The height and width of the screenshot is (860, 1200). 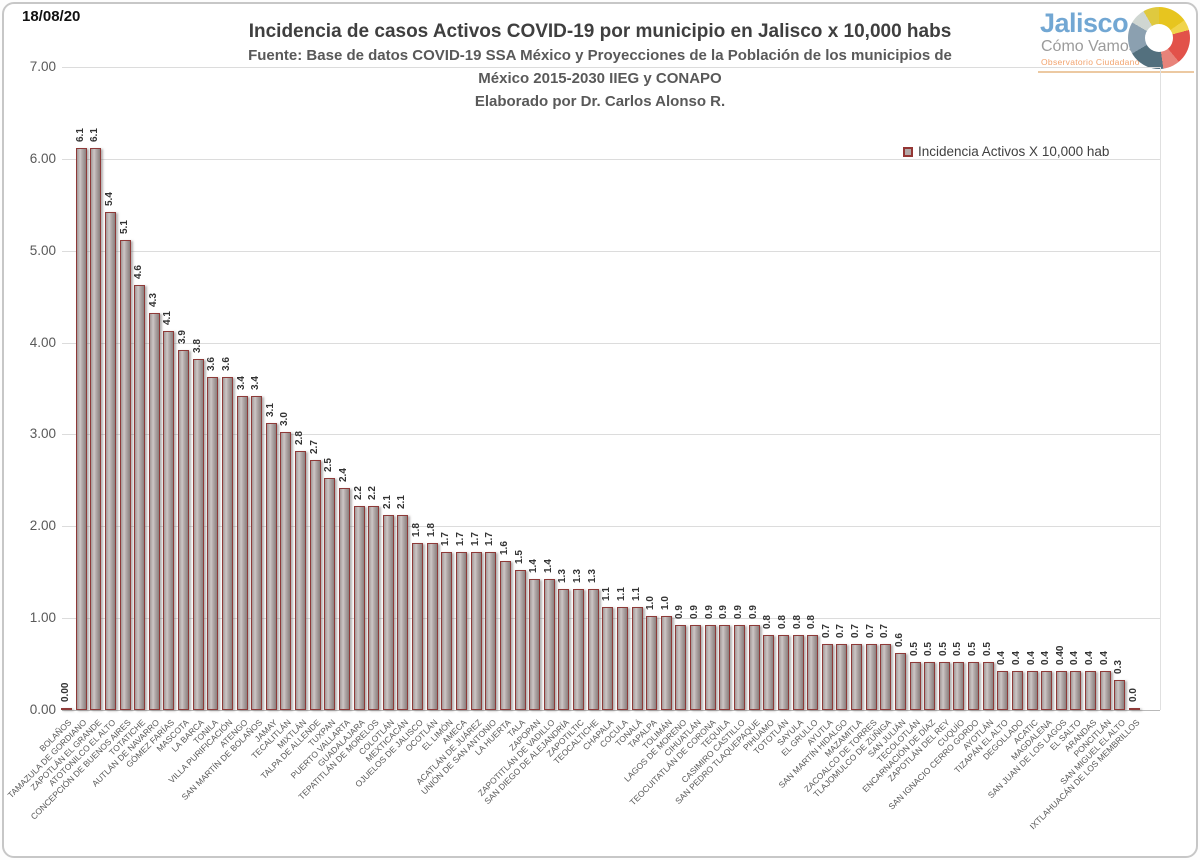 I want to click on bar-value-label: 2.8, so click(x=300, y=438).